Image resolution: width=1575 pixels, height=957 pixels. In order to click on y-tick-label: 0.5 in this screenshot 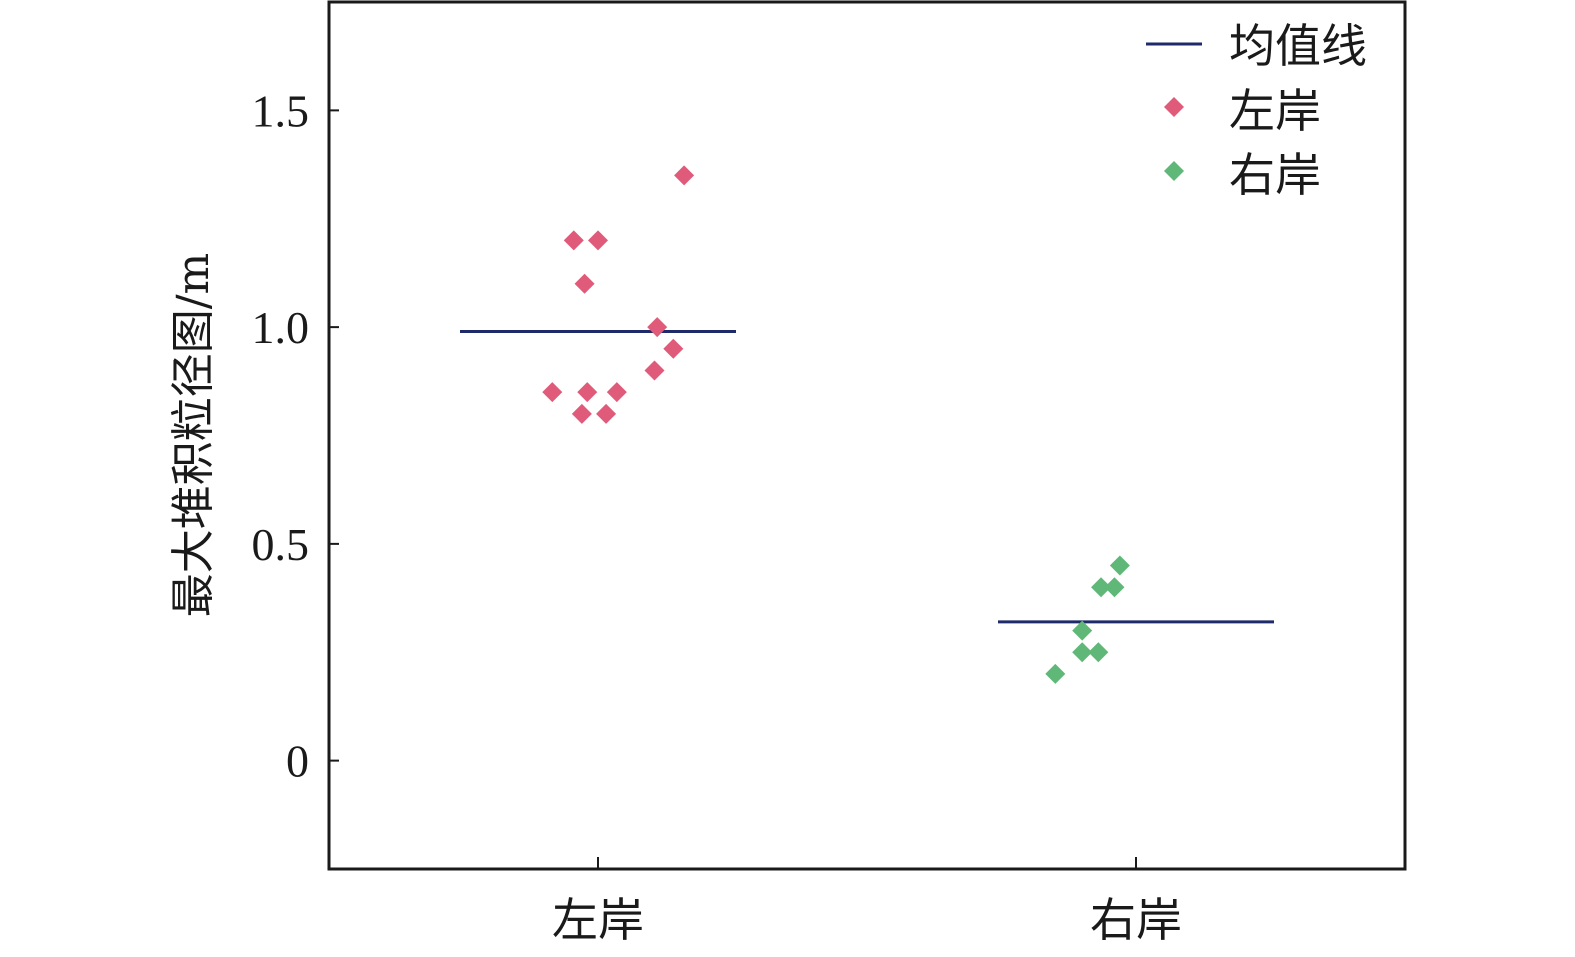, I will do `click(281, 544)`.